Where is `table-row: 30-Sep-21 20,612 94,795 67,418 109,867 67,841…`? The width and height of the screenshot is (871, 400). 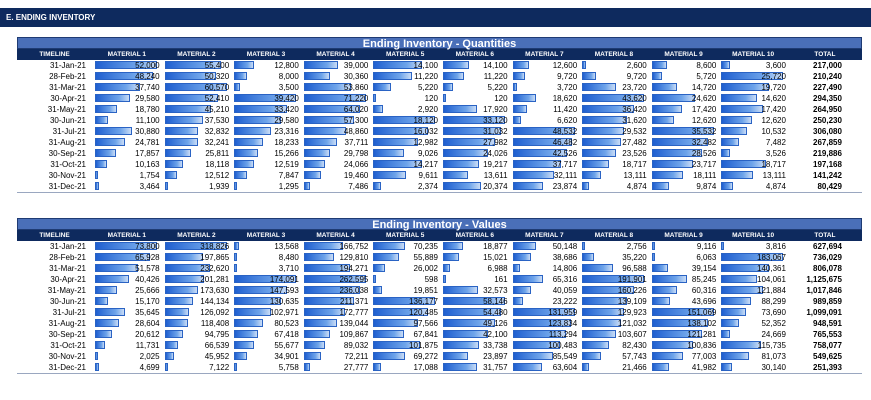 table-row: 30-Sep-21 20,612 94,795 67,418 109,867 67,841… is located at coordinates (439, 334).